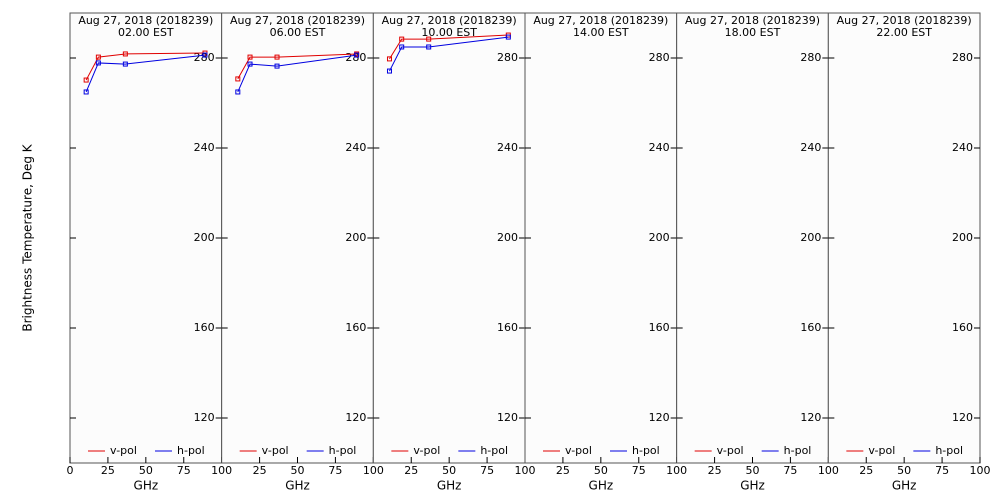 Image resolution: width=1000 pixels, height=500 pixels. What do you see at coordinates (298, 32) in the screenshot?
I see `panel-subtitle: 06.00 EST` at bounding box center [298, 32].